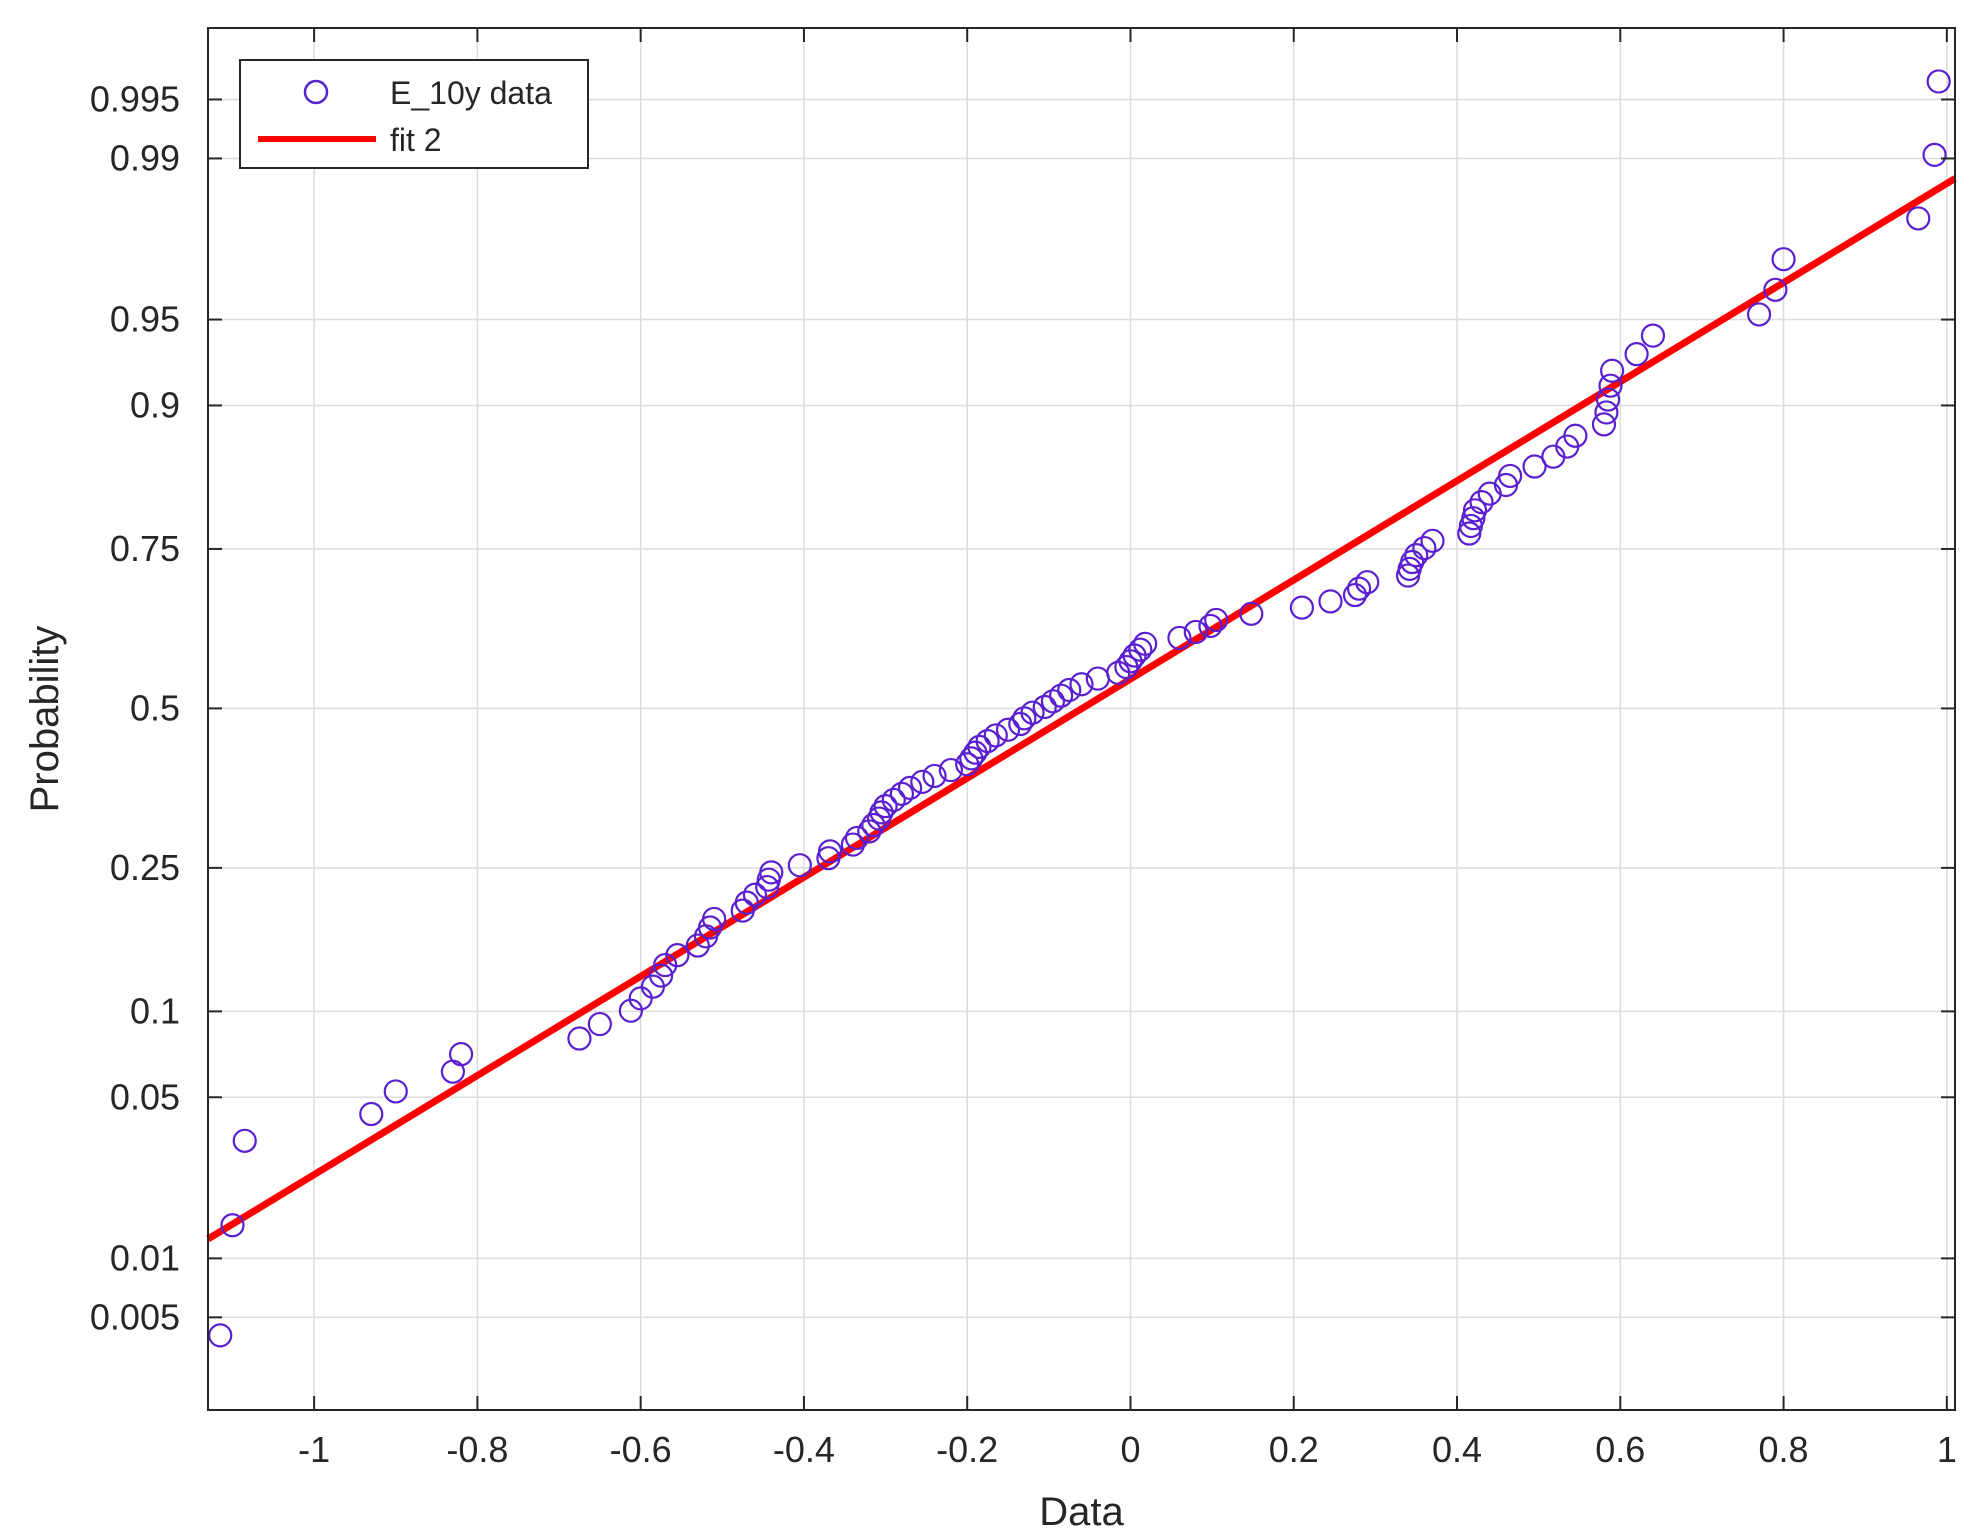 Image resolution: width=1980 pixels, height=1539 pixels. What do you see at coordinates (135, 98) in the screenshot?
I see `y-tick-label: 0.995` at bounding box center [135, 98].